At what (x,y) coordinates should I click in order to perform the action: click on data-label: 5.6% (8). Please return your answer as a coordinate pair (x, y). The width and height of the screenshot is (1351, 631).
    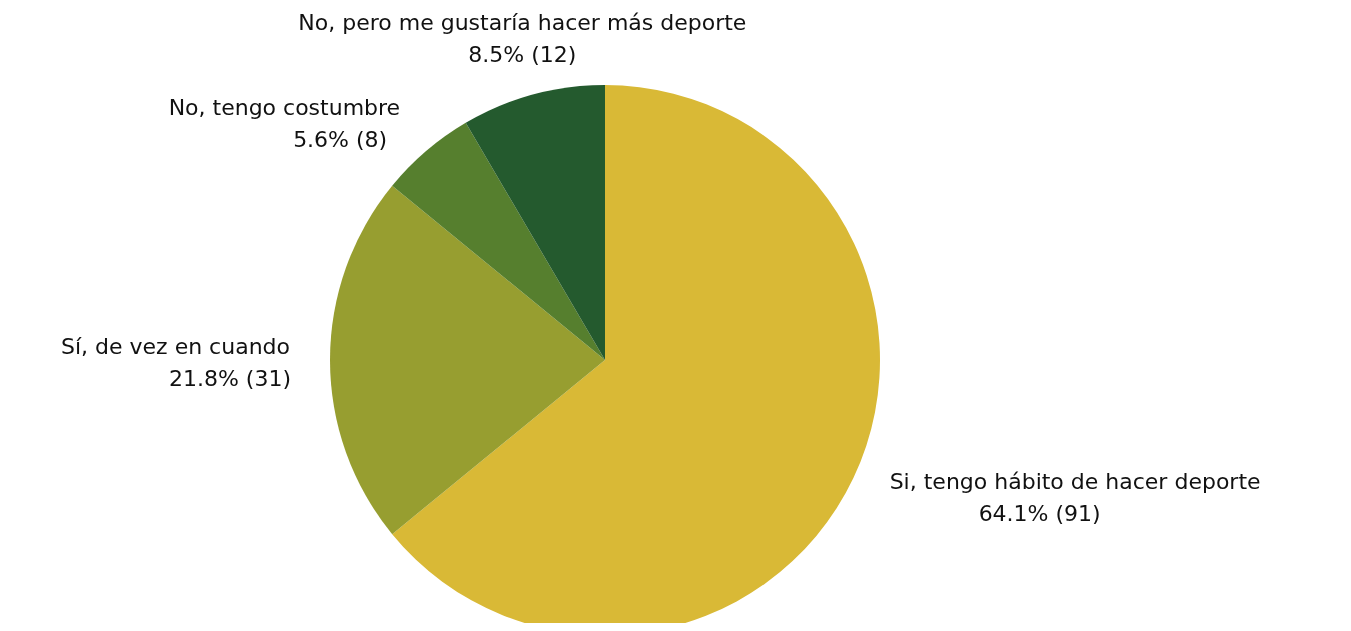
    Looking at the image, I should click on (340, 139).